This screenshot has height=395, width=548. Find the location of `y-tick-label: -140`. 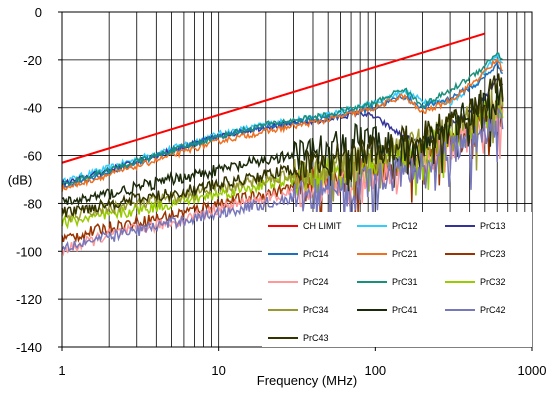

y-tick-label: -140 is located at coordinates (29, 347).